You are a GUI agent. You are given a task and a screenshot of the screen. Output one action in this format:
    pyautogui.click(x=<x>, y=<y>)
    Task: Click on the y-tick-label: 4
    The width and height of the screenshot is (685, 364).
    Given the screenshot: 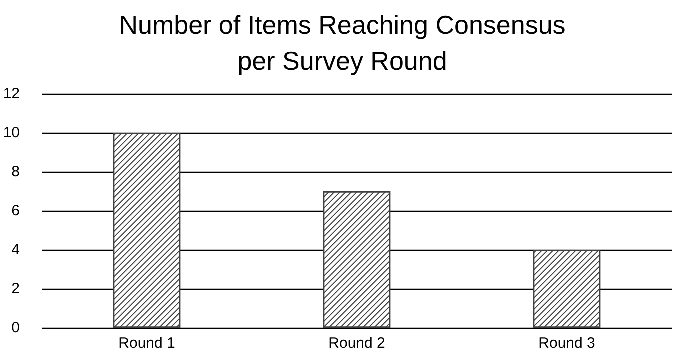 What is the action you would take?
    pyautogui.click(x=16, y=250)
    